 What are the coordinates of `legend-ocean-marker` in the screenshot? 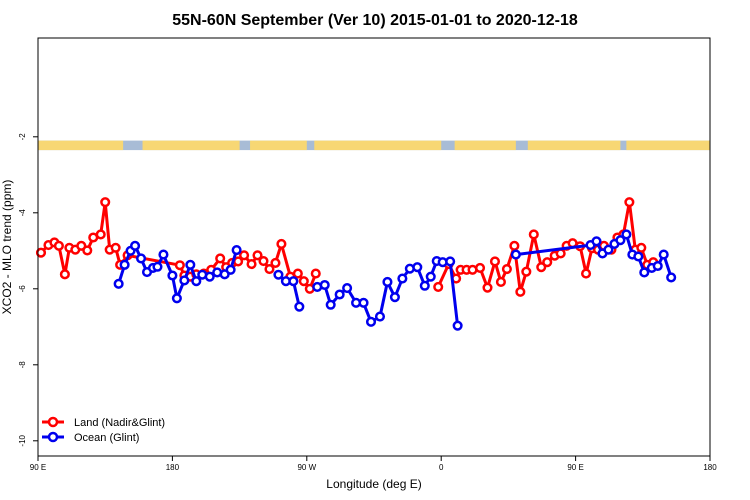 It's located at (53, 437).